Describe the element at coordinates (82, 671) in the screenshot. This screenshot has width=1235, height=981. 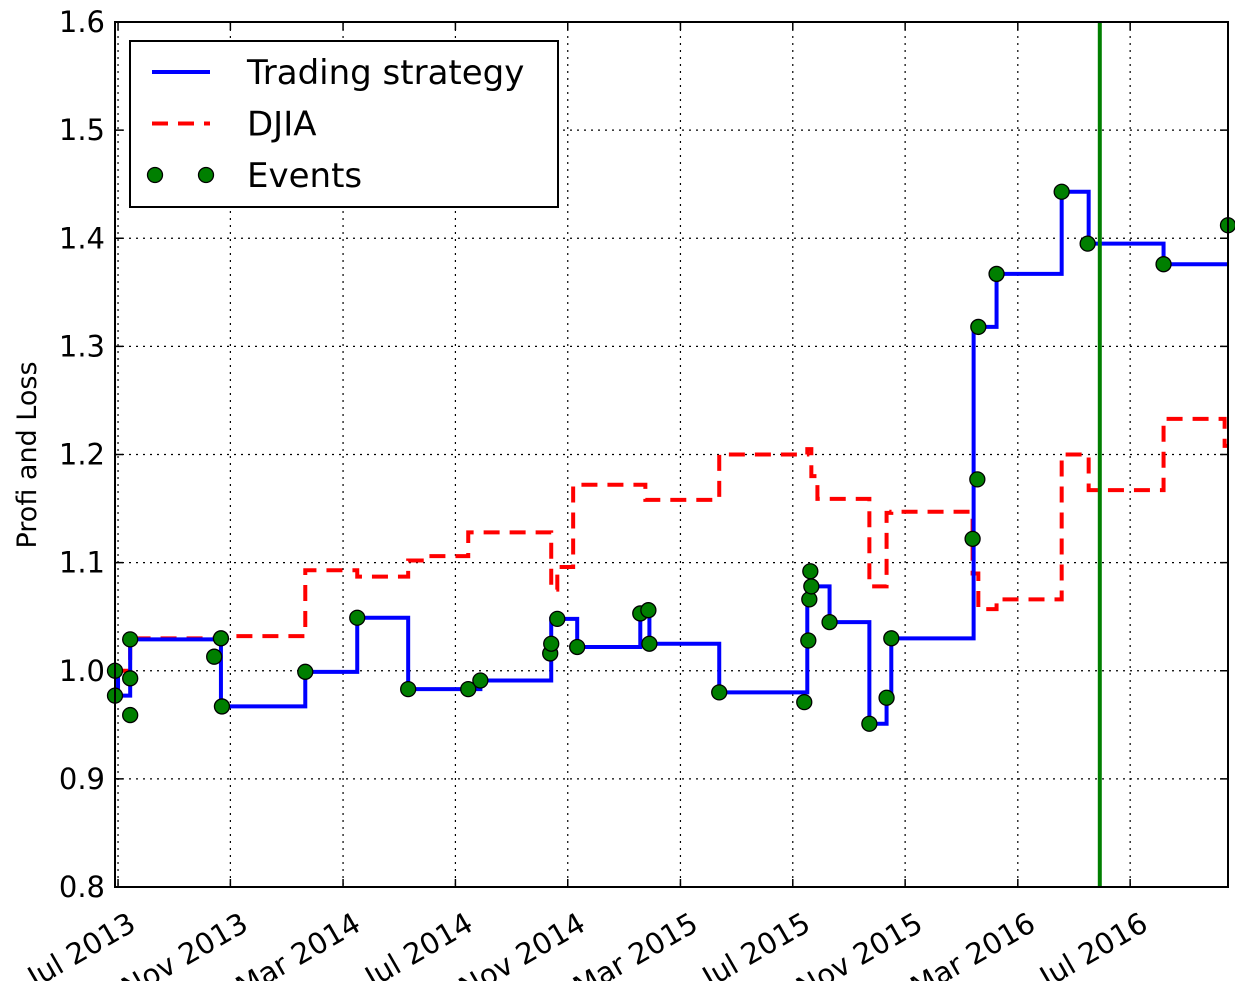
I see `y-tick-label: 1.0` at that location.